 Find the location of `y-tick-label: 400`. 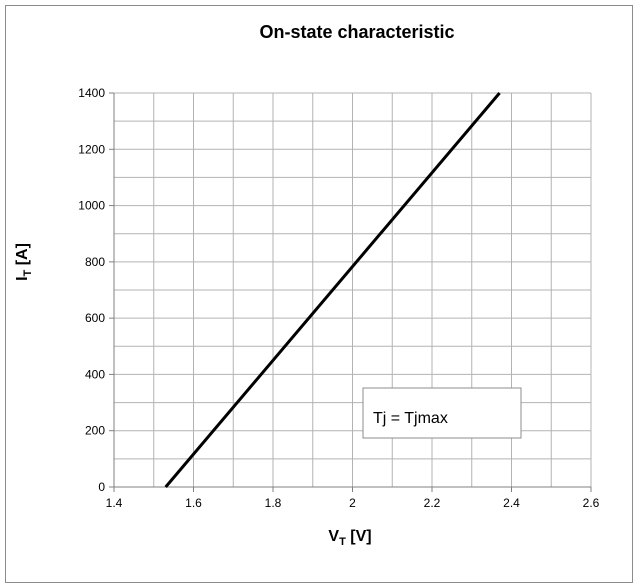

y-tick-label: 400 is located at coordinates (95, 374).